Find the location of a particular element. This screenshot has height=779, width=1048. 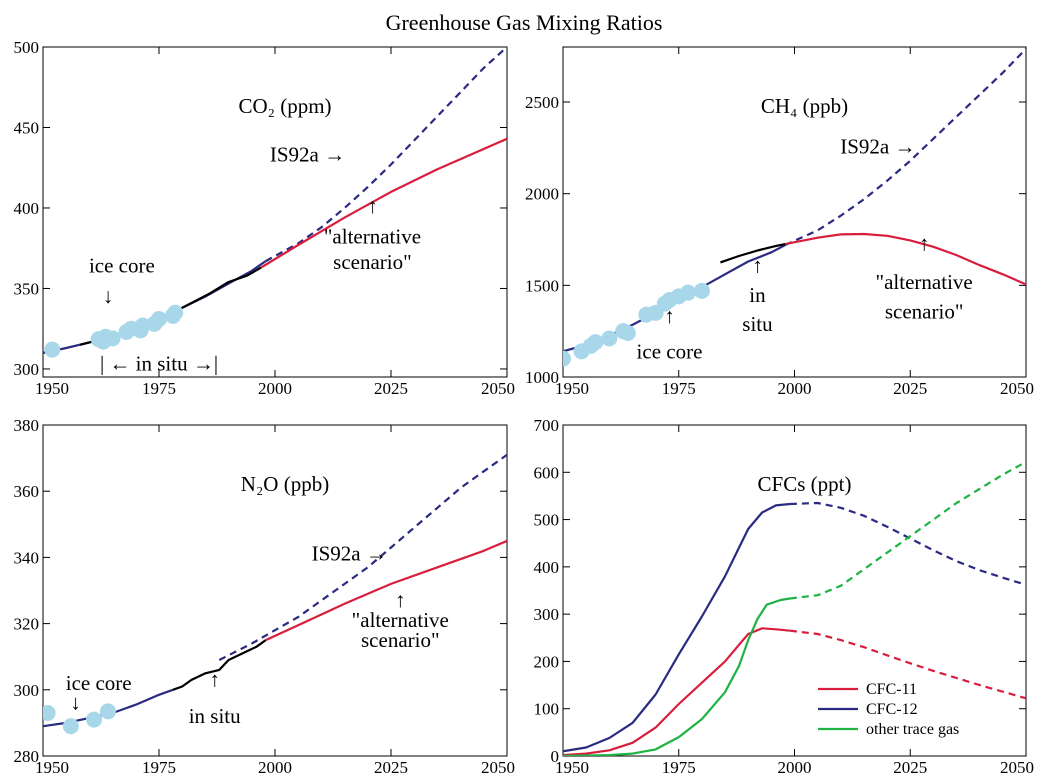

series-line-cfc12_dashed is located at coordinates (907, 543).